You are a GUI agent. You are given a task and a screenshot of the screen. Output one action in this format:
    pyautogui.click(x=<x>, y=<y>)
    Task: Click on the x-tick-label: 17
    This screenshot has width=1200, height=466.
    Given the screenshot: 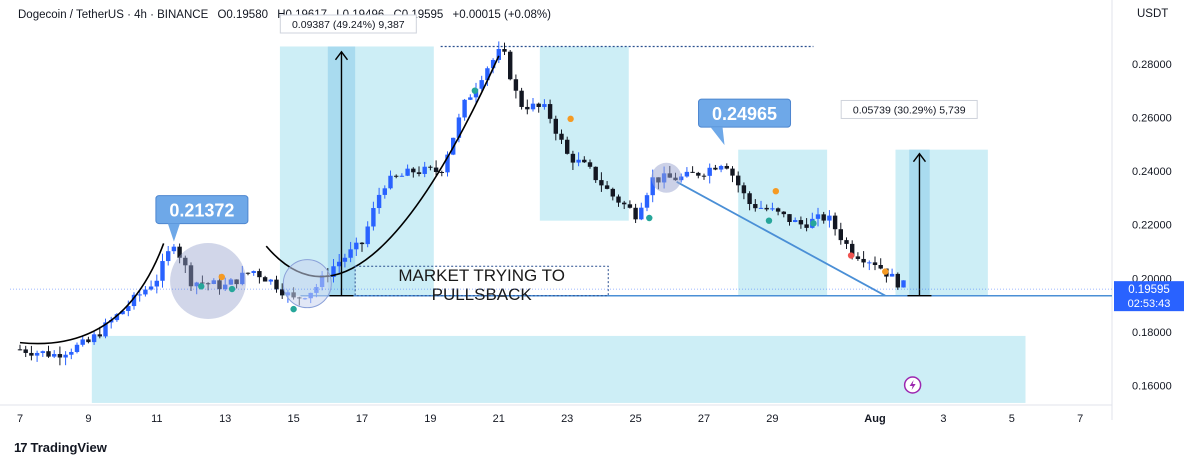 What is the action you would take?
    pyautogui.click(x=362, y=419)
    